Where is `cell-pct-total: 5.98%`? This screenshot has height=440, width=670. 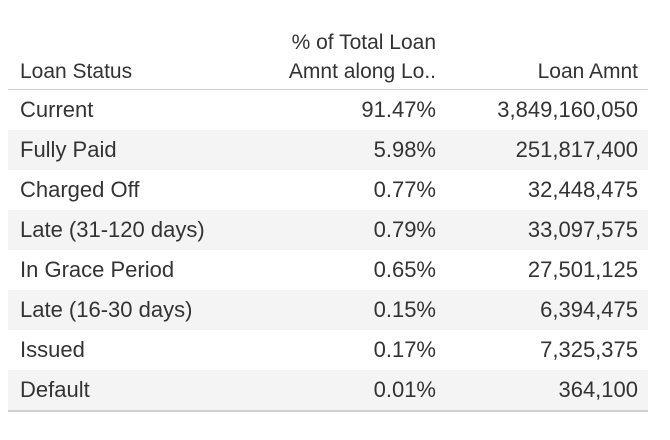 cell-pct-total: 5.98% is located at coordinates (351, 150).